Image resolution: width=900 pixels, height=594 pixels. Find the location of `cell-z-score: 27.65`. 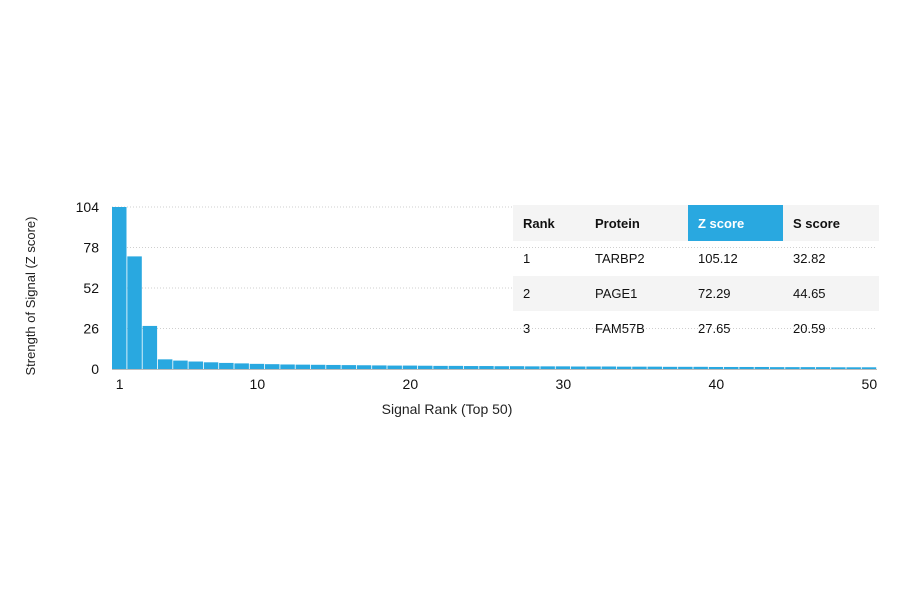

cell-z-score: 27.65 is located at coordinates (714, 328).